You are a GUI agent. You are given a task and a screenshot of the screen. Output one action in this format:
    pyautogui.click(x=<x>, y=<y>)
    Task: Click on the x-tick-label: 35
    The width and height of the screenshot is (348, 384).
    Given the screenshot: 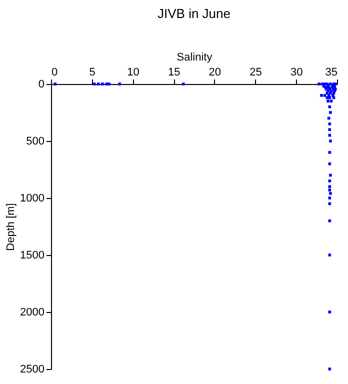 What is the action you would take?
    pyautogui.click(x=331, y=72)
    